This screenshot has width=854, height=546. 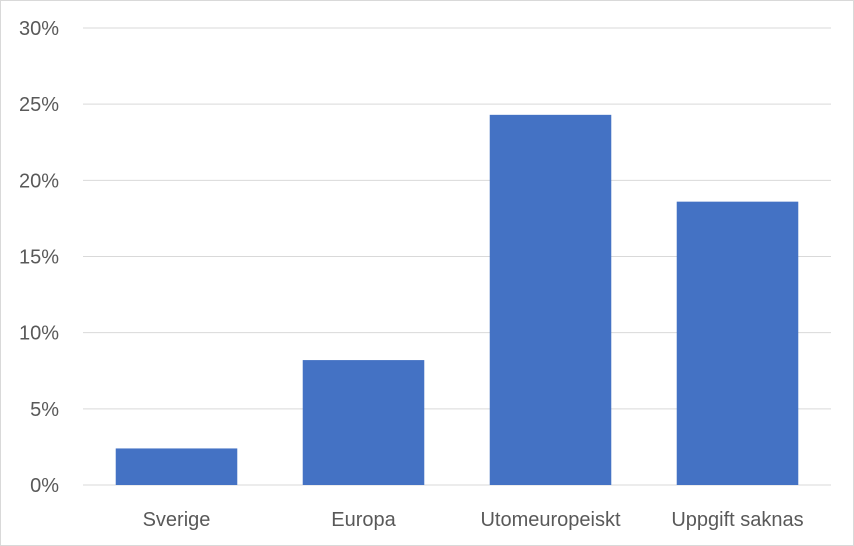 What do you see at coordinates (177, 520) in the screenshot?
I see `x-tick-label: Sverige` at bounding box center [177, 520].